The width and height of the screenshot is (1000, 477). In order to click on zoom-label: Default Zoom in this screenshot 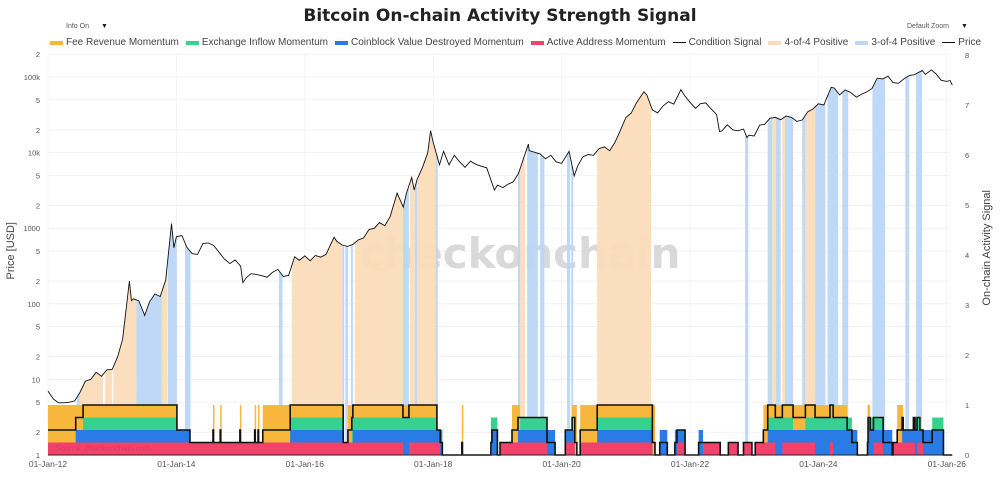, I will do `click(928, 26)`.